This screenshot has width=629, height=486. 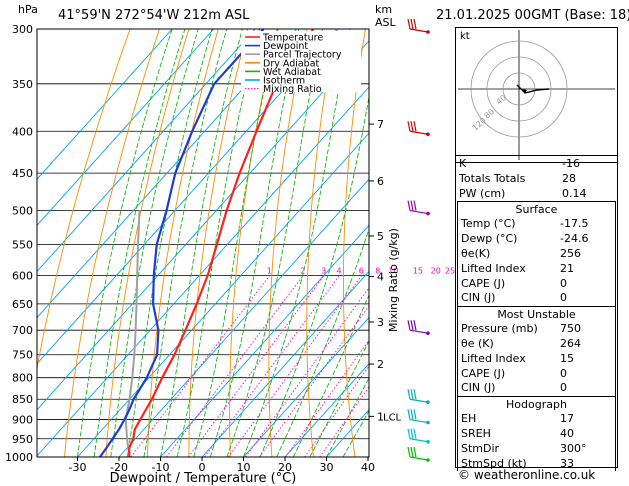 I want to click on most-unstable-row-label: CAPE (J), so click(x=483, y=373).